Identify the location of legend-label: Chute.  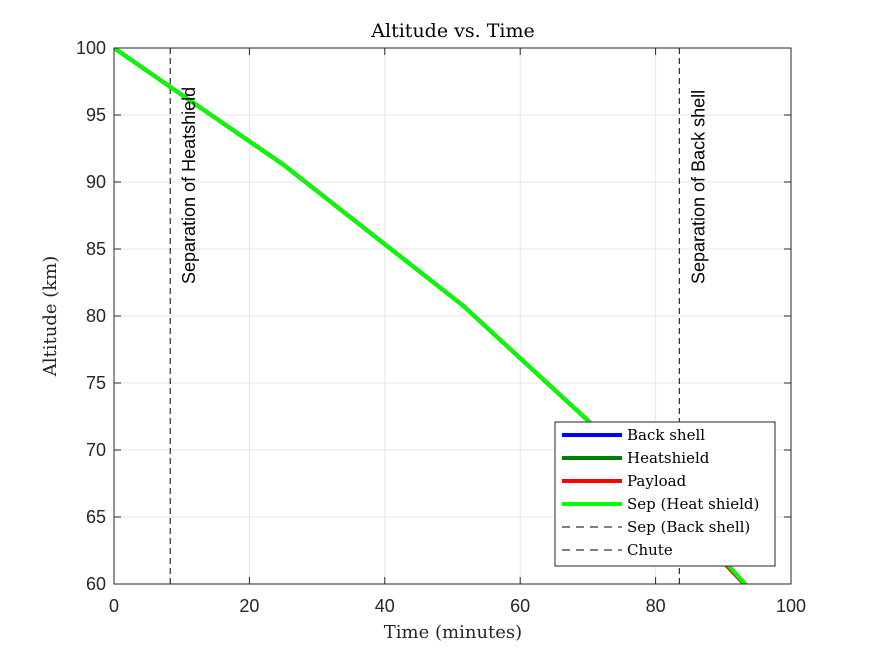
(650, 550).